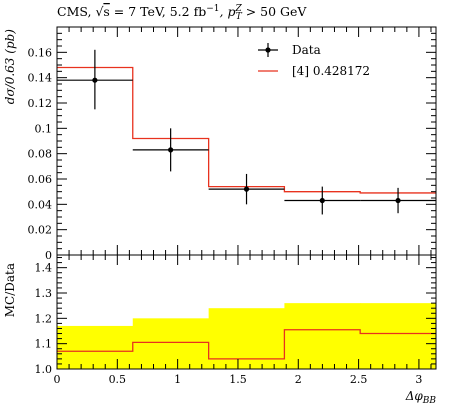 This screenshot has width=450, height=407. I want to click on title-sqrt: √, so click(99, 11).